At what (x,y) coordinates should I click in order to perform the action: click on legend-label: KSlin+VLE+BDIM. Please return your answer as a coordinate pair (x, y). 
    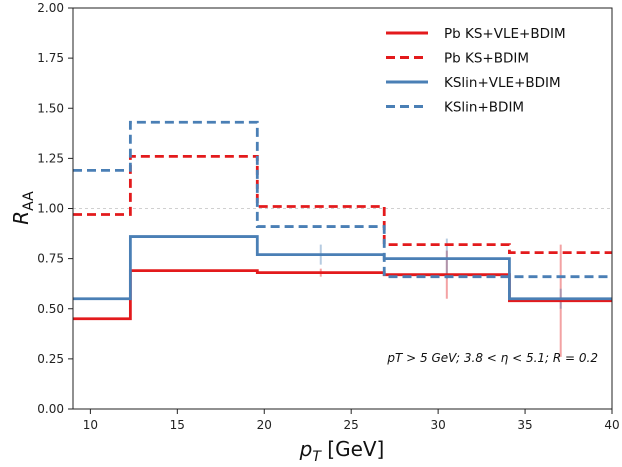
    Looking at the image, I should click on (502, 83).